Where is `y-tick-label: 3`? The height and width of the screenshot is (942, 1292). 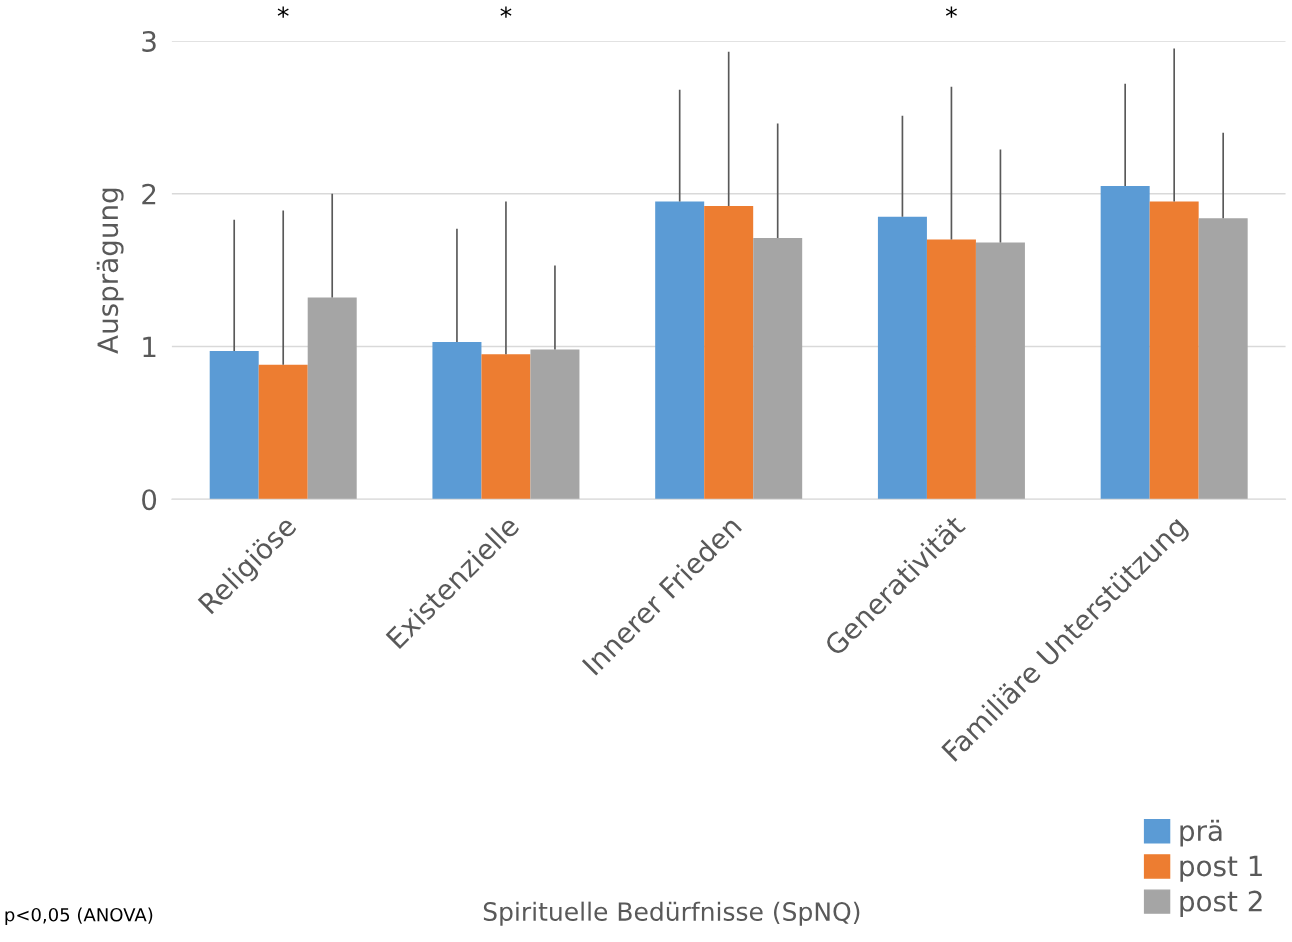 y-tick-label: 3 is located at coordinates (149, 41).